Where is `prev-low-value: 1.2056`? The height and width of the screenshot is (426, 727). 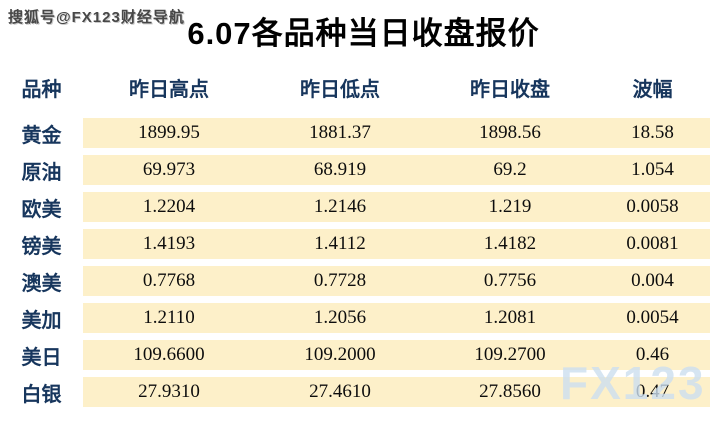
prev-low-value: 1.2056 is located at coordinates (340, 318).